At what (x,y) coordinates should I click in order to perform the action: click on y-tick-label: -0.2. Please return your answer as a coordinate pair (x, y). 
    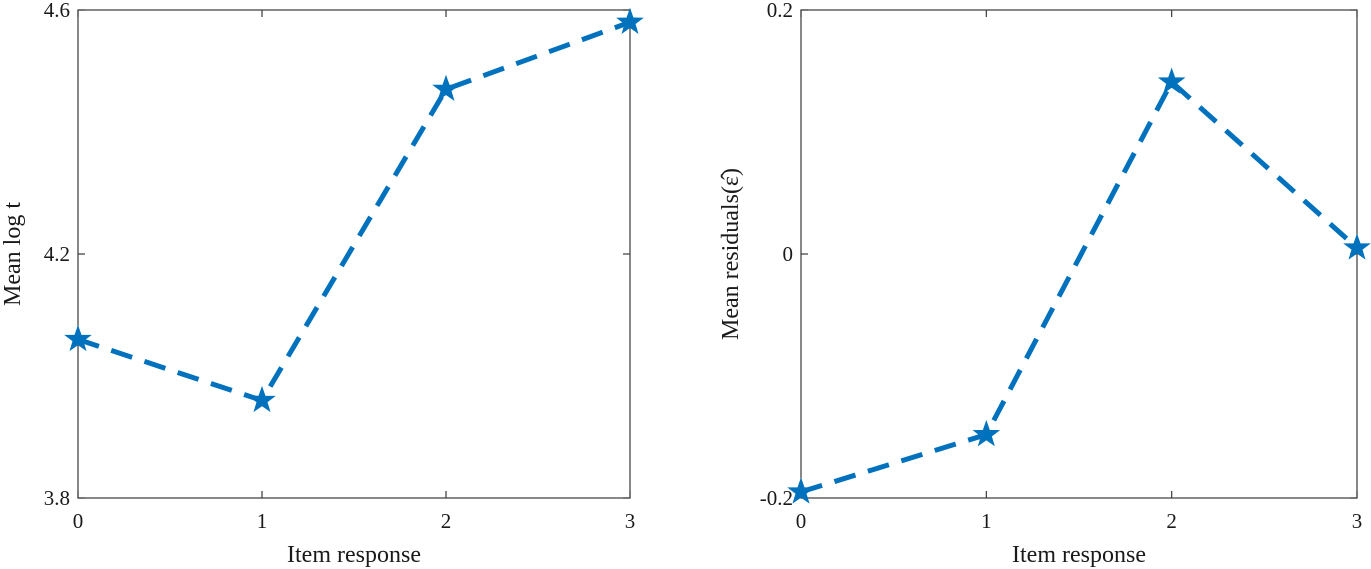
    Looking at the image, I should click on (776, 498).